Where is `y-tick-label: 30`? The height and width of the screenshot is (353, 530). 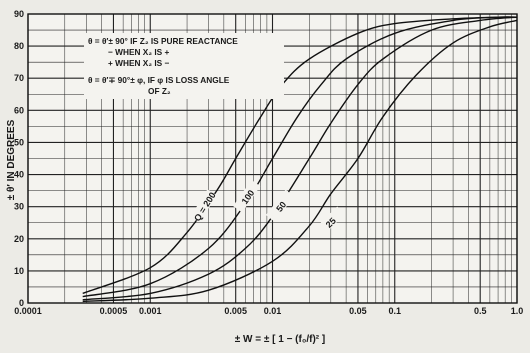
y-tick-label: 30 is located at coordinates (19, 207).